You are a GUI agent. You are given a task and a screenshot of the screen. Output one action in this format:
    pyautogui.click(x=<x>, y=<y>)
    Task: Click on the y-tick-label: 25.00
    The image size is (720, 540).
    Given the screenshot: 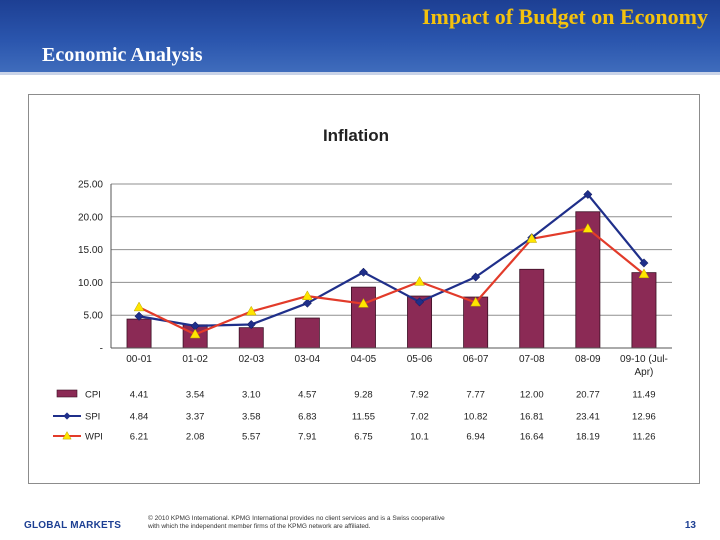 What is the action you would take?
    pyautogui.click(x=90, y=185)
    